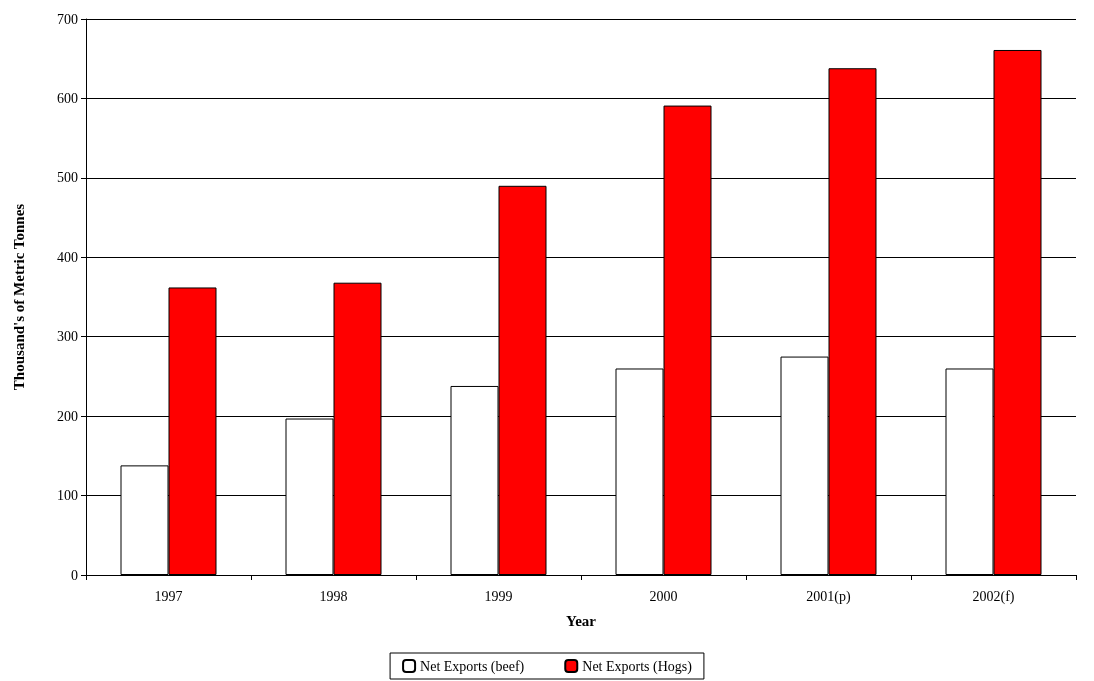 This screenshot has height=681, width=1094. What do you see at coordinates (581, 620) in the screenshot?
I see `x-axis-title: Year` at bounding box center [581, 620].